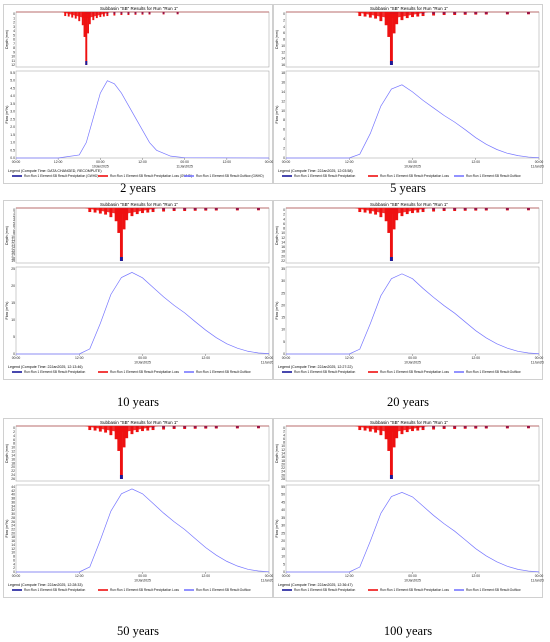  Describe the element at coordinates (13, 541) in the screenshot. I see `flow-tick-label: 16` at that location.